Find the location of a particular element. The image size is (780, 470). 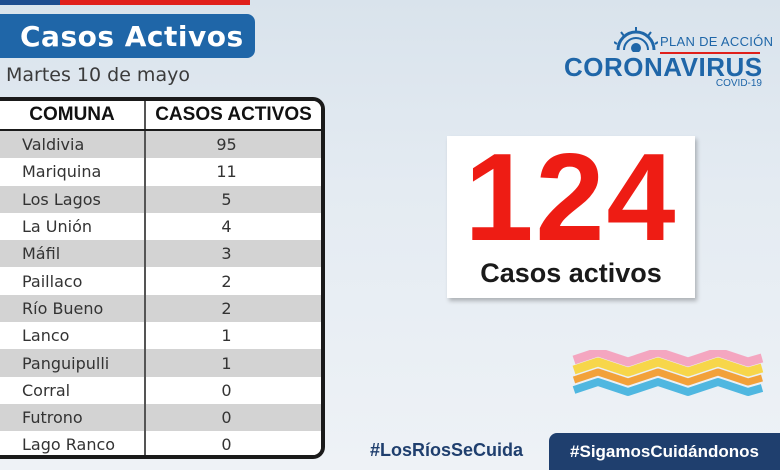

plan-underline is located at coordinates (710, 53).